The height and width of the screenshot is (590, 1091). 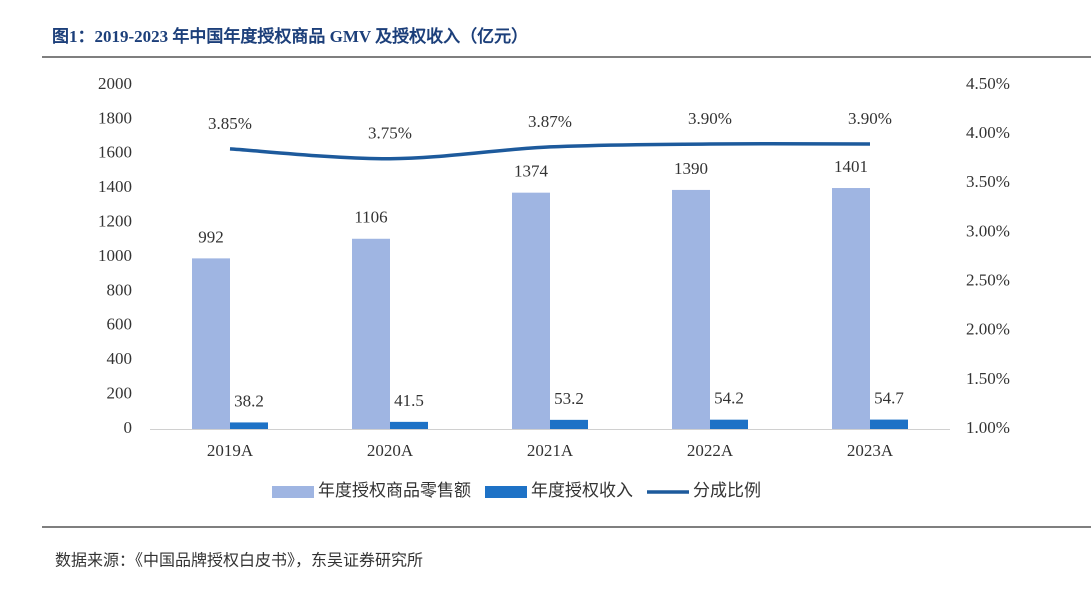 I want to click on data-label: 54.2, so click(x=729, y=398).